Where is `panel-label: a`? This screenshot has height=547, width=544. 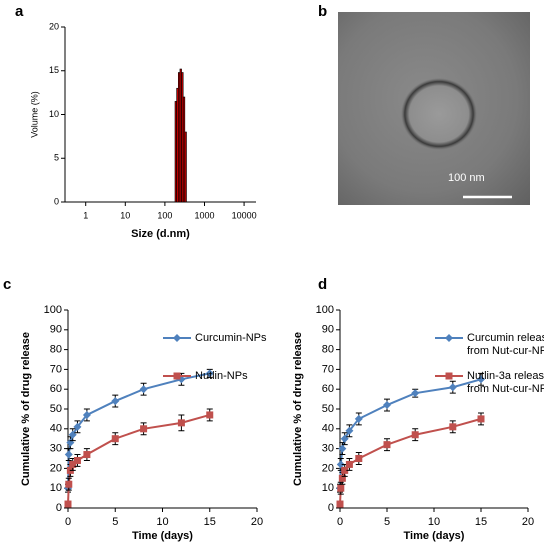
panel-label: a is located at coordinates (19, 11).